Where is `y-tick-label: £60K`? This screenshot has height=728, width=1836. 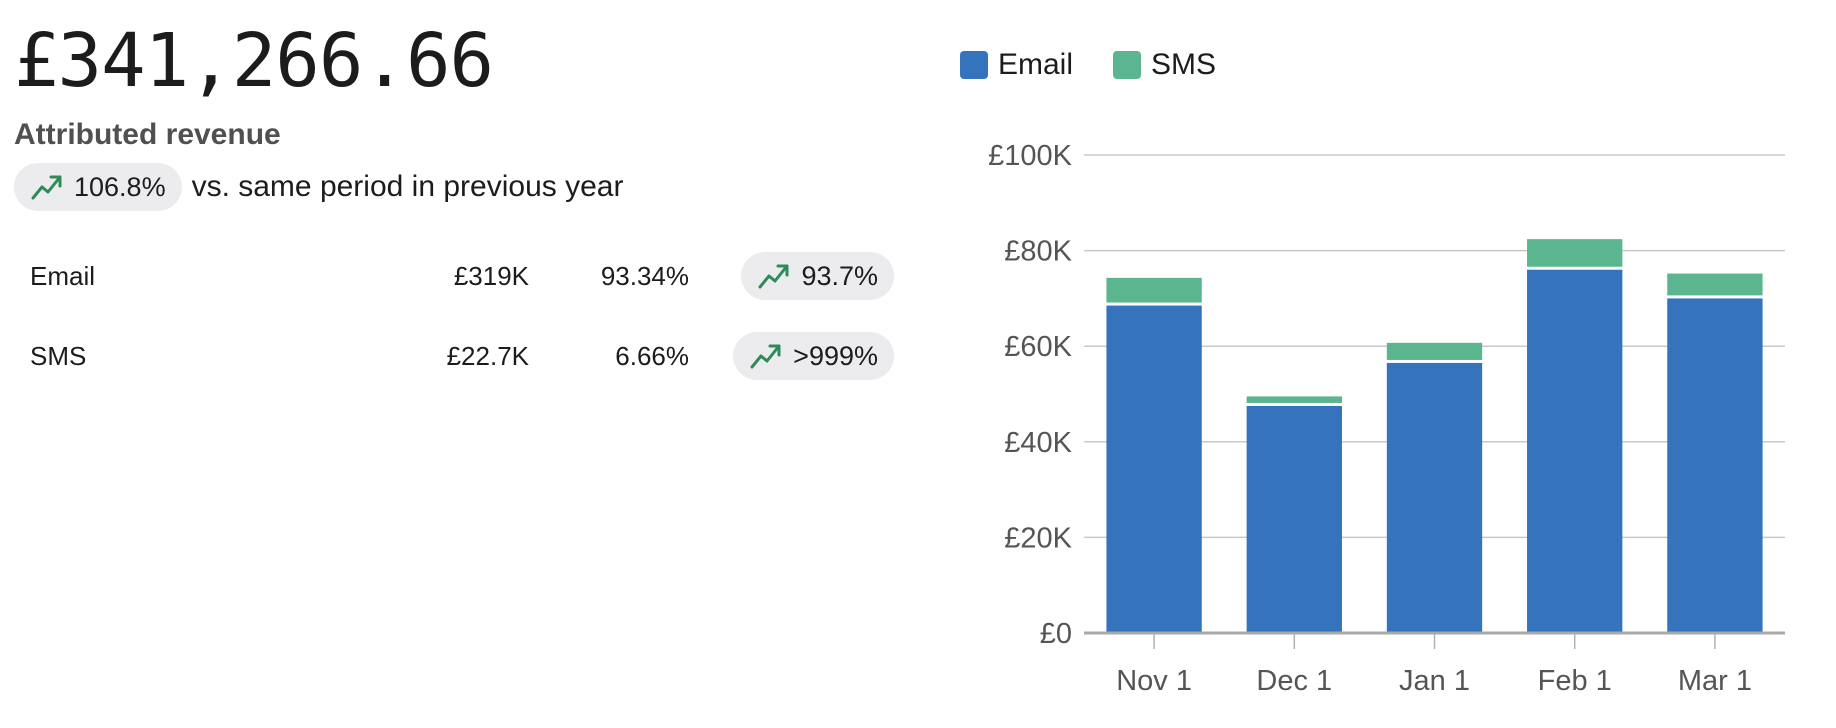
y-tick-label: £60K is located at coordinates (1038, 347).